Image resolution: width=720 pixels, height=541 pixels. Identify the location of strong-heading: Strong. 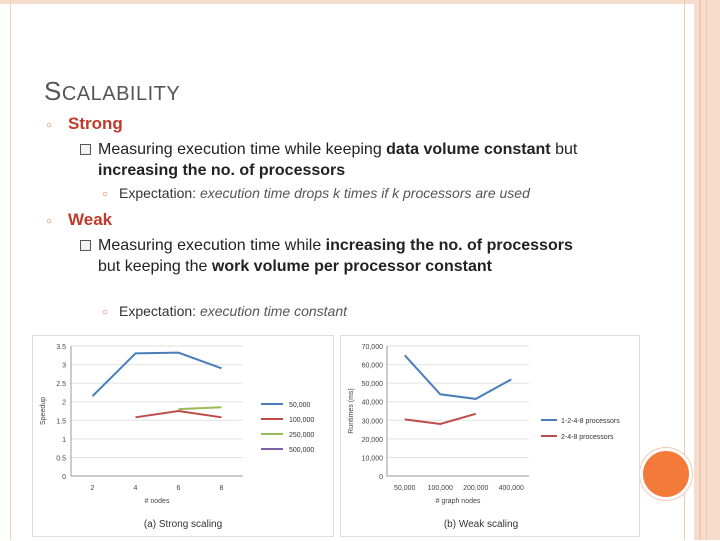
(95, 123).